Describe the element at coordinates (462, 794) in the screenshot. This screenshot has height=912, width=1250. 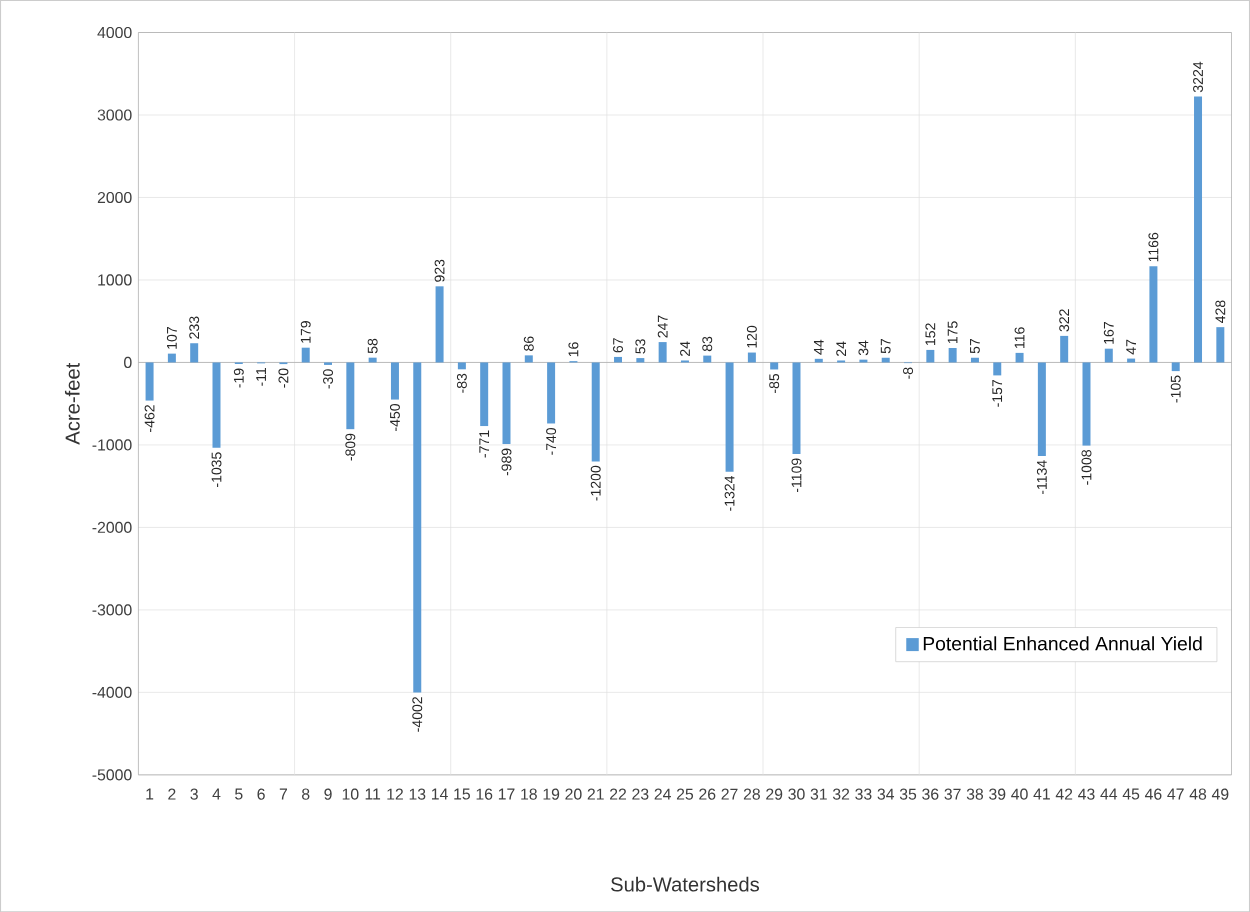
I see `x-tick-label: 15` at that location.